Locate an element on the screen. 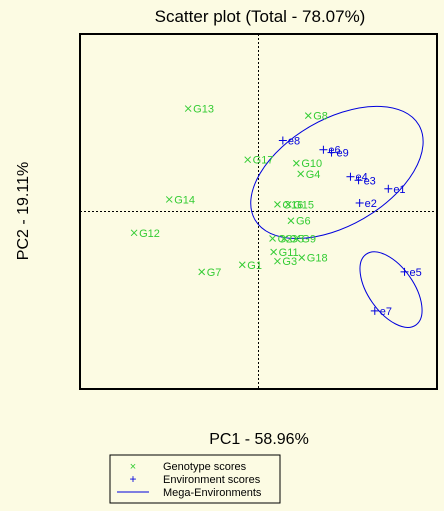 The image size is (444, 511). point-label: e1 is located at coordinates (399, 190).